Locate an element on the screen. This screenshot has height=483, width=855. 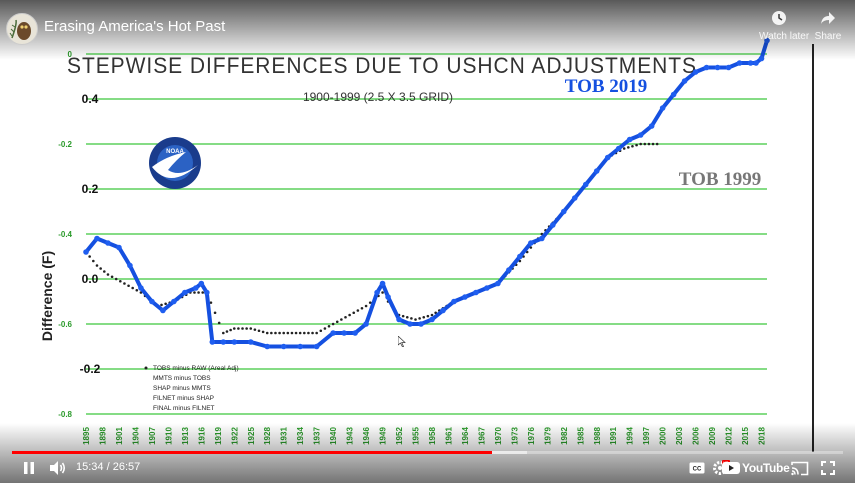
y-tick-label: -0.8 is located at coordinates (65, 414).